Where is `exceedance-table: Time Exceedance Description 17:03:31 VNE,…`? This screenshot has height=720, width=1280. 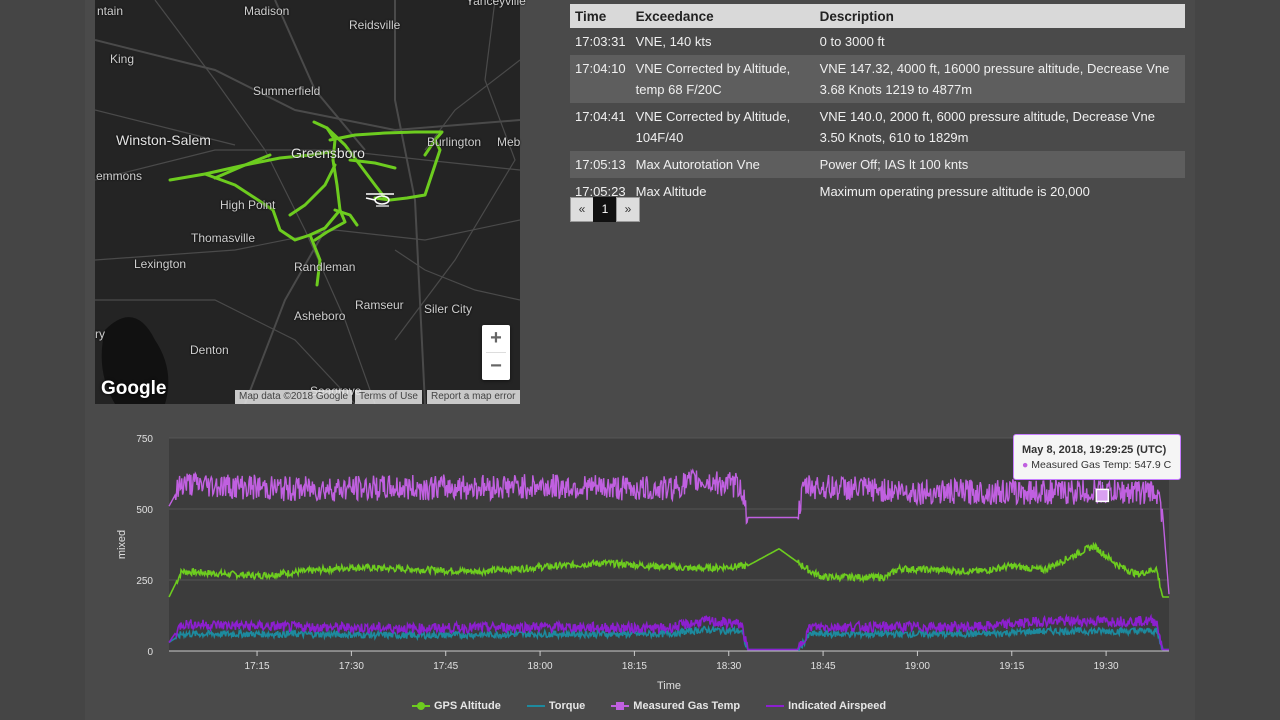 exceedance-table: Time Exceedance Description 17:03:31 VNE,… is located at coordinates (877, 104).